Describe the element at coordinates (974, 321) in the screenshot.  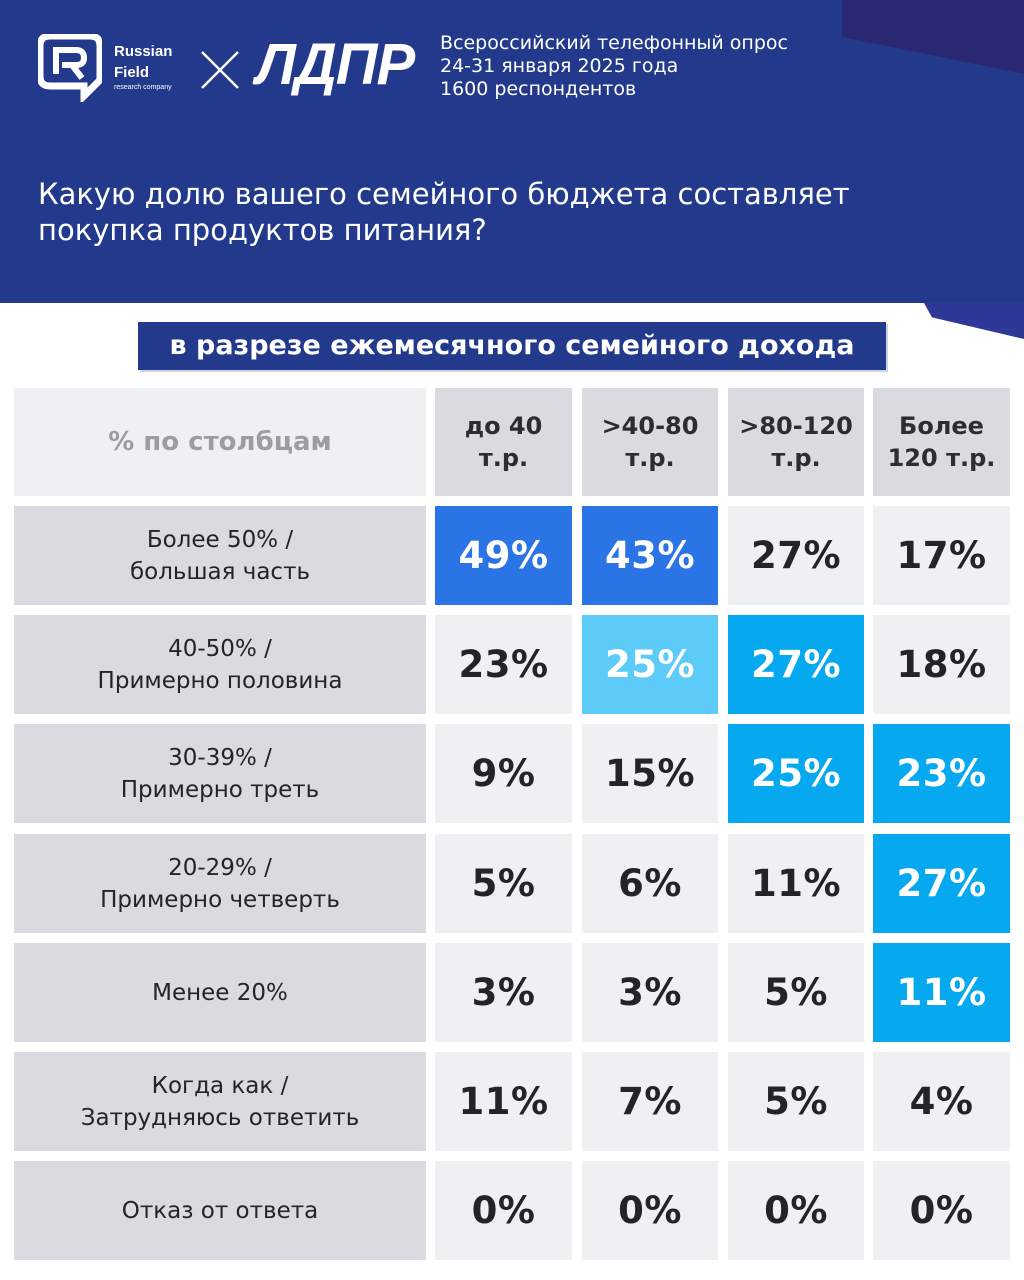
I see `header-corner-decoration-bottom` at that location.